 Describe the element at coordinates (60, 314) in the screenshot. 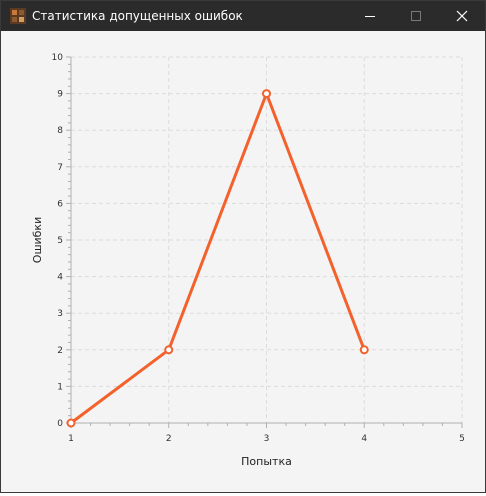

I see `y-tick-label: 3` at that location.